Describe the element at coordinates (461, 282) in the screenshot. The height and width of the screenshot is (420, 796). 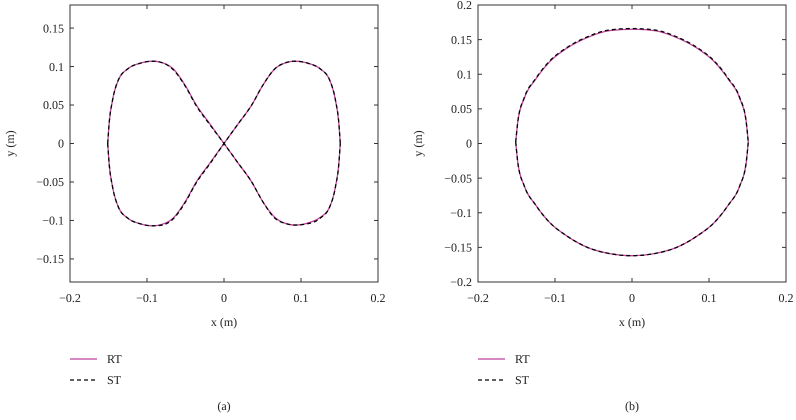
I see `y-tick-label: −0.2` at that location.